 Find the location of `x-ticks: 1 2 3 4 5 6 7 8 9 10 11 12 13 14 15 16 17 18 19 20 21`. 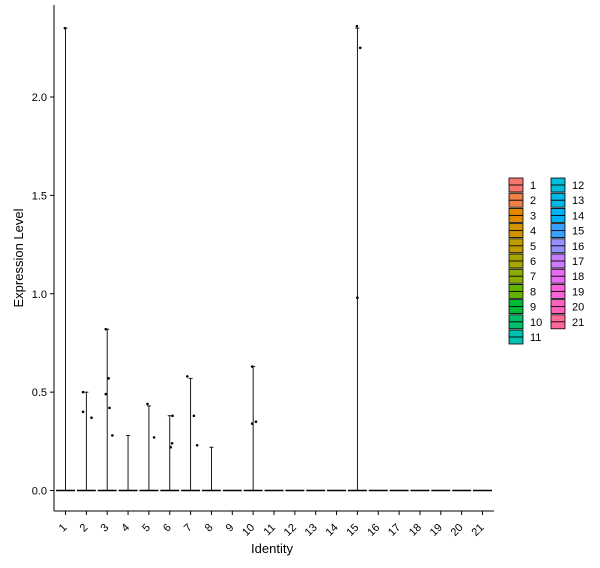

x-ticks: 1 2 3 4 5 6 7 8 9 10 11 12 13 14 15 16 17 18 19 20 21 is located at coordinates (272, 525).